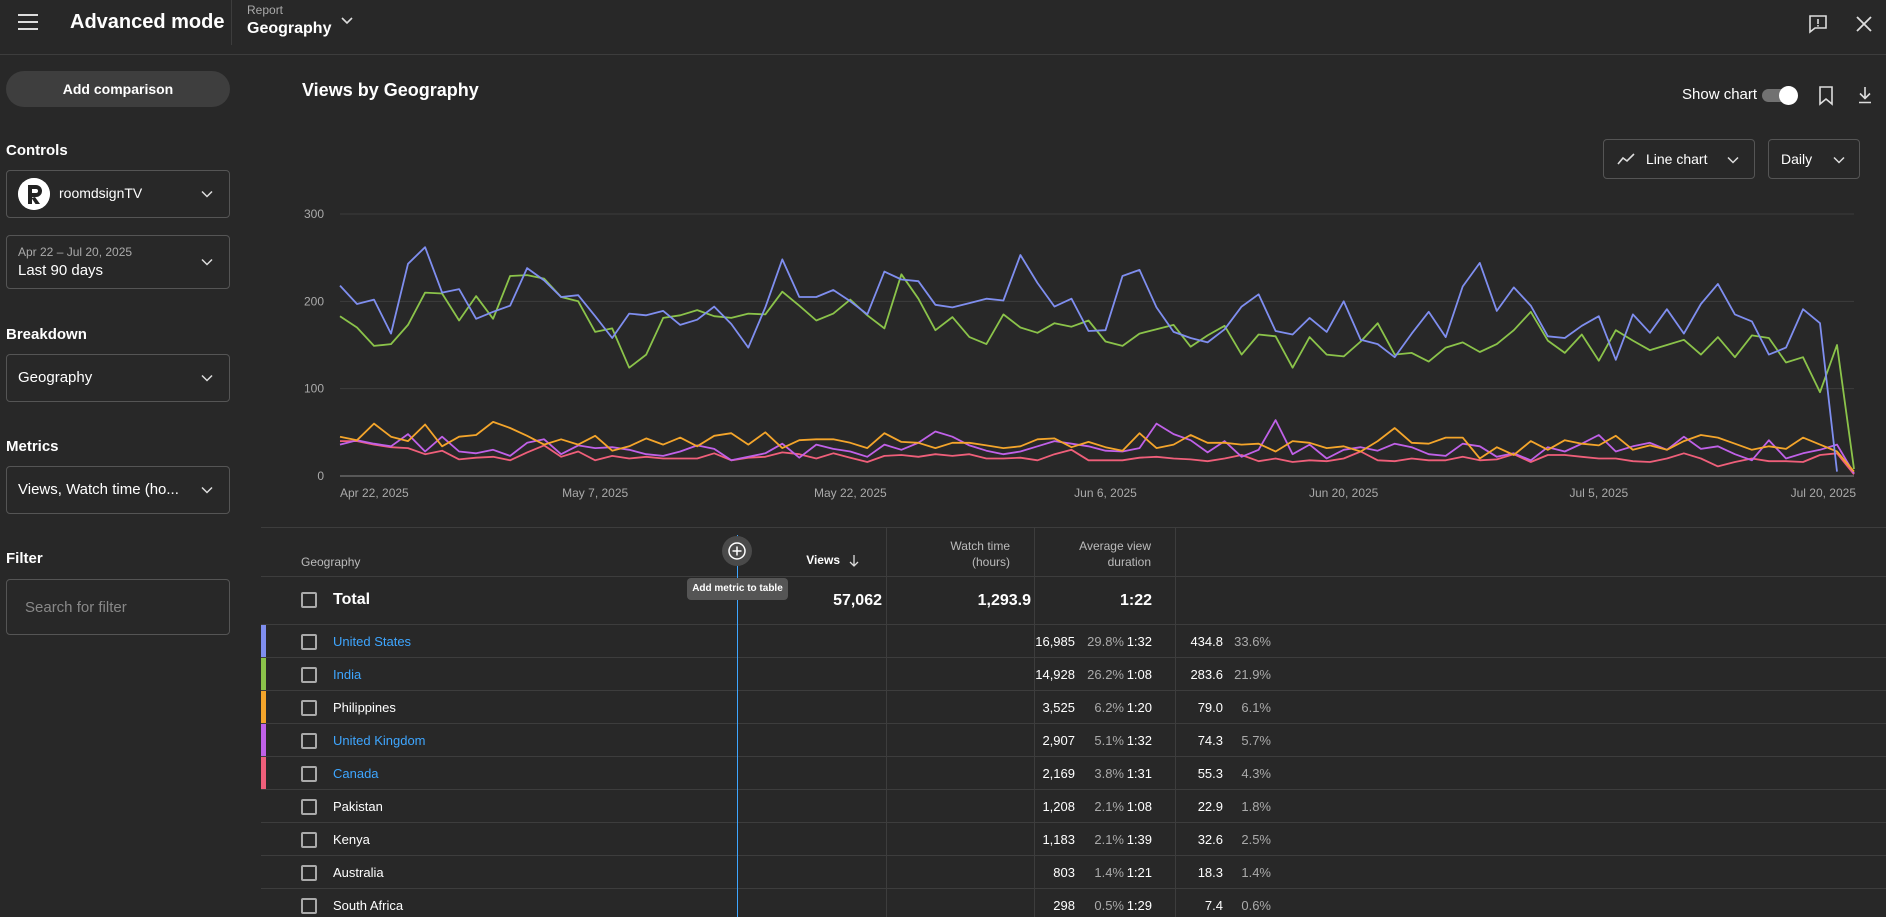 This screenshot has height=917, width=1886. I want to click on controls-heading: Controls, so click(37, 150).